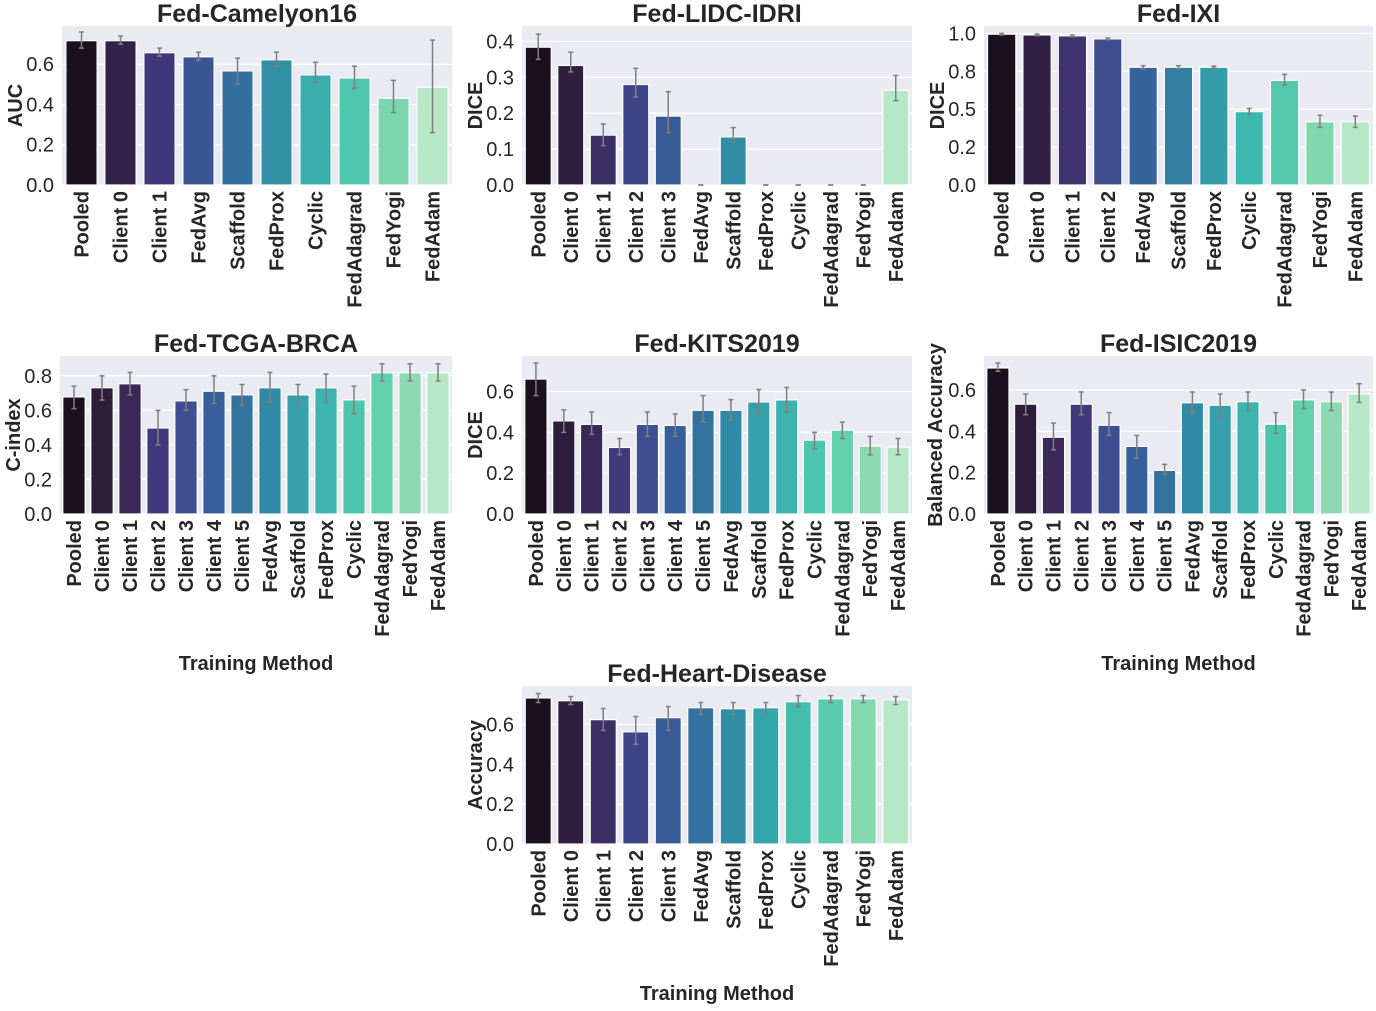 Image resolution: width=1376 pixels, height=1011 pixels. Describe the element at coordinates (962, 34) in the screenshot. I see `y-tick-label: 1.0` at that location.